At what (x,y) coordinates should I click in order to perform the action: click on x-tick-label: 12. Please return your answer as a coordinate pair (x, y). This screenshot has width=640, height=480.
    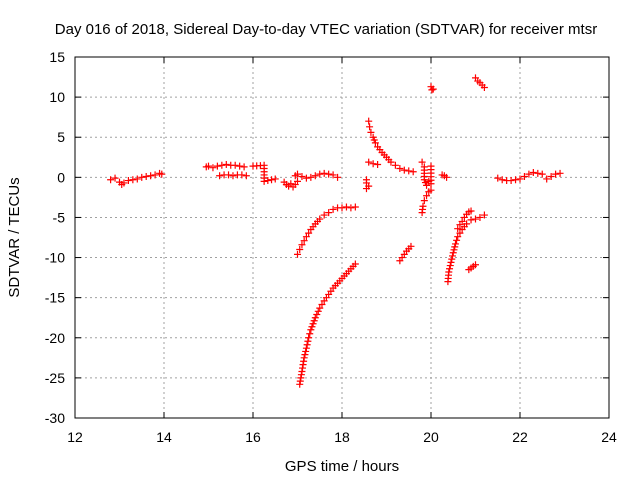
    Looking at the image, I should click on (75, 437).